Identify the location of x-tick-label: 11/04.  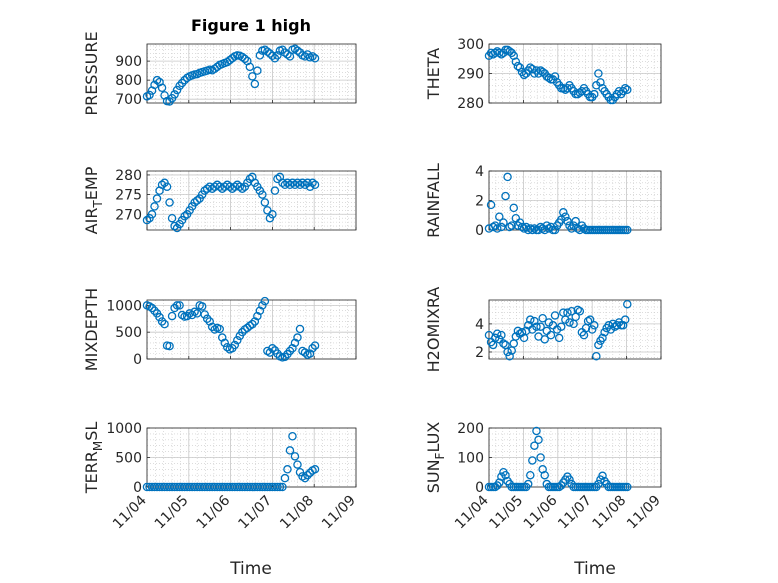
(130, 512).